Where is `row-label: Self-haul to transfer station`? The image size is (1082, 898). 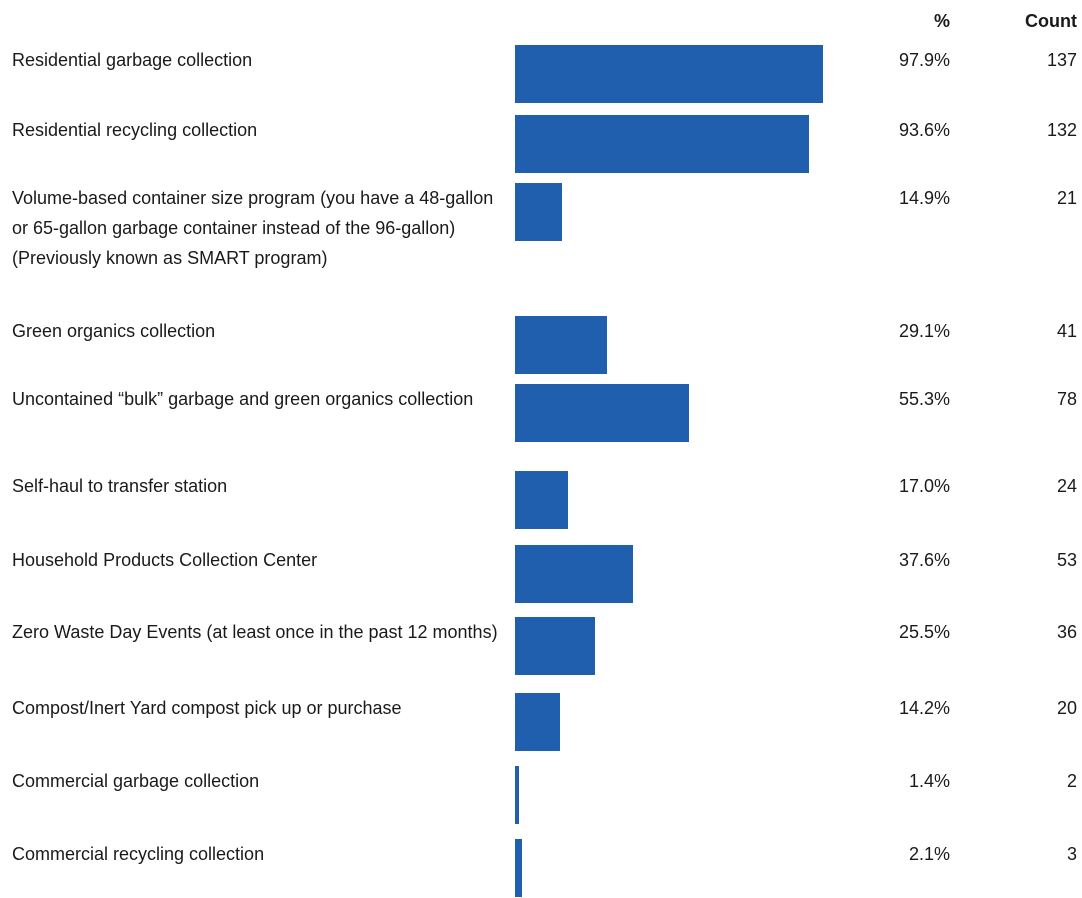
row-label: Self-haul to transfer station is located at coordinates (120, 486).